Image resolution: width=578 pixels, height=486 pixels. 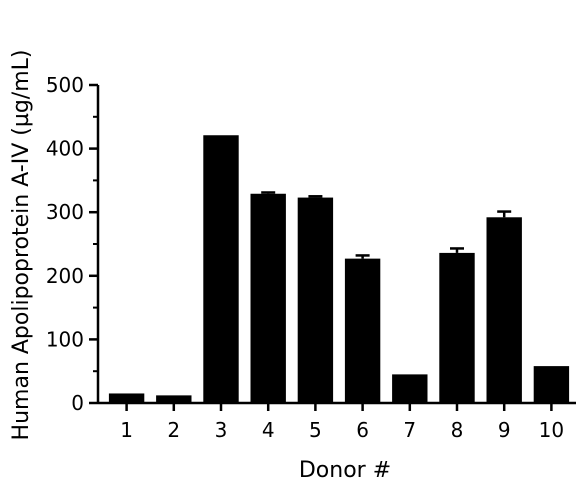 What do you see at coordinates (337, 421) in the screenshot?
I see `x-axis: 1 2 3 4 5 6 7 8 9 10` at bounding box center [337, 421].